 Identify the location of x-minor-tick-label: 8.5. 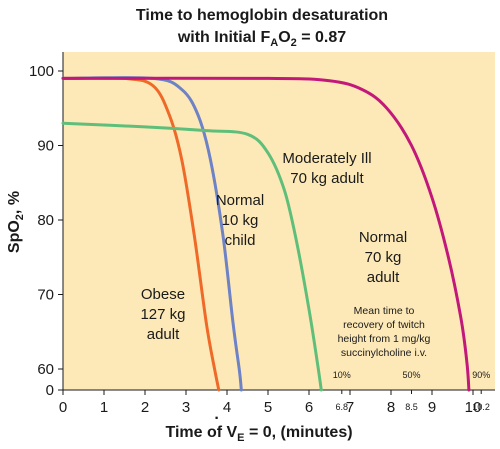
(411, 407).